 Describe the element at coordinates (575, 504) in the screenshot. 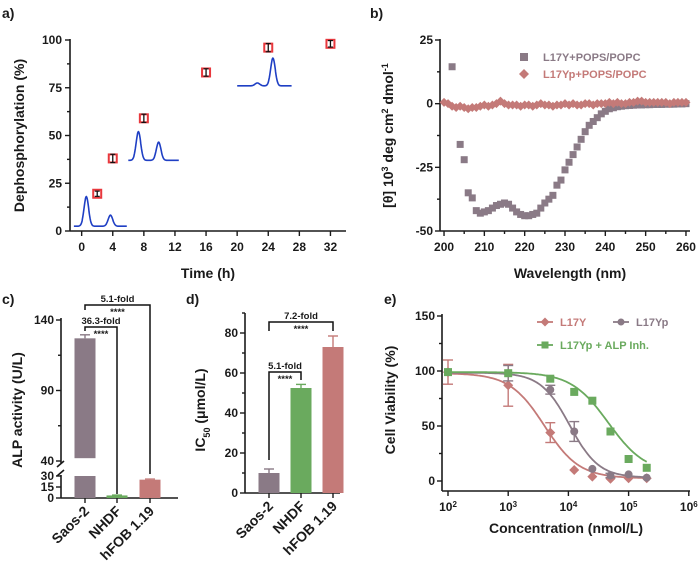

I see `superscript: 4` at that location.